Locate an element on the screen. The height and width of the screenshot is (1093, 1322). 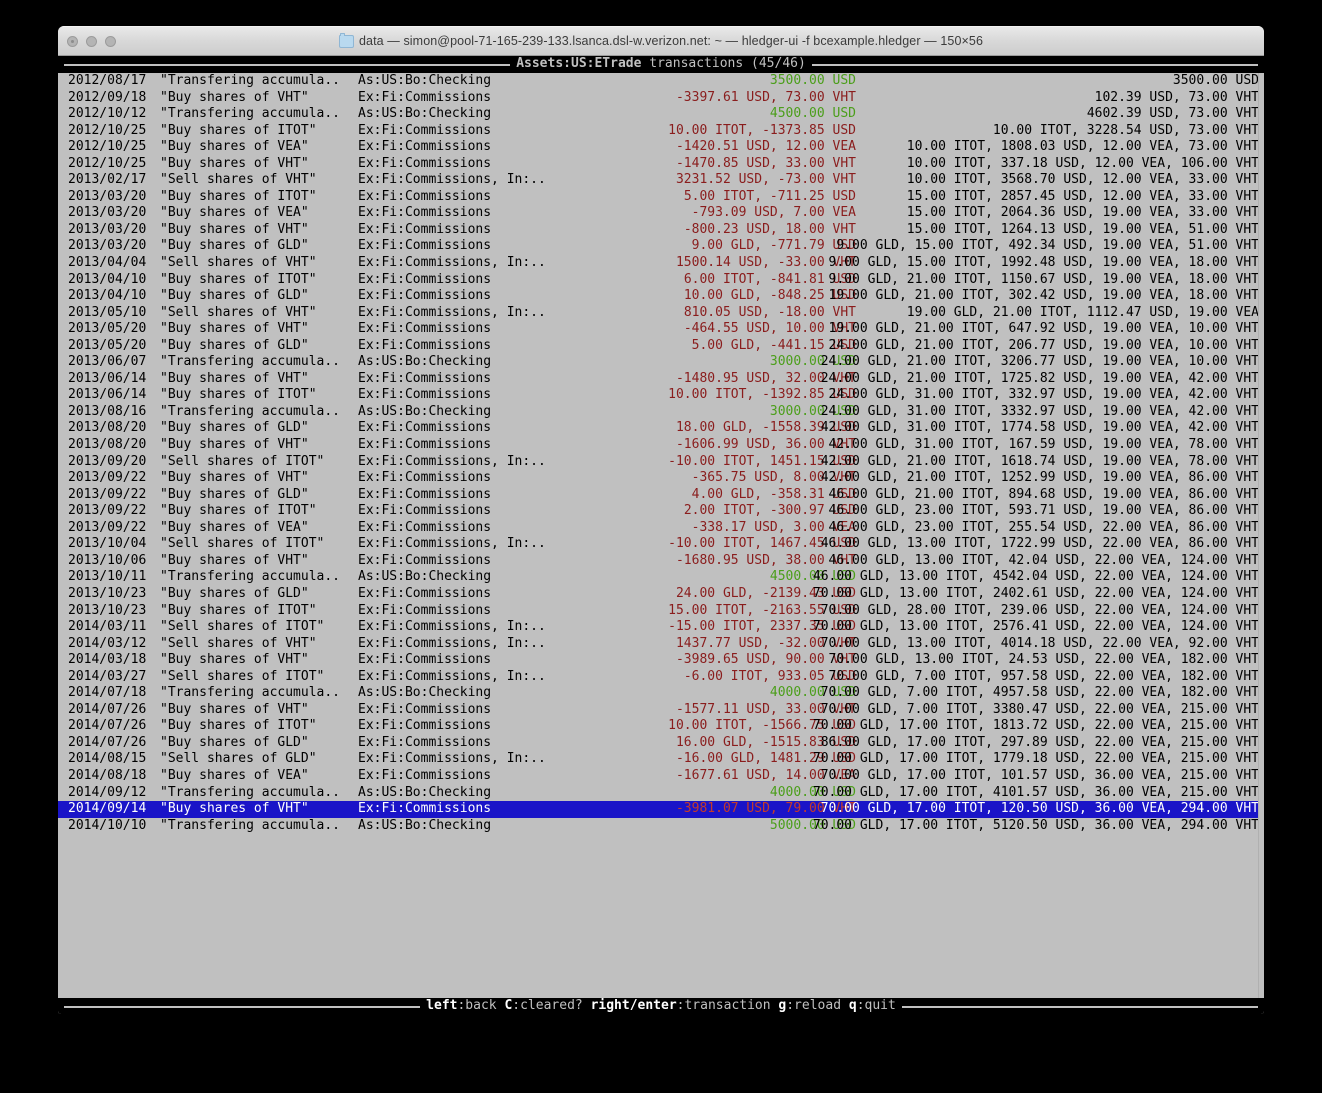
row-amount: -1677.61 USD, 14.00 VEA is located at coordinates (765, 775).